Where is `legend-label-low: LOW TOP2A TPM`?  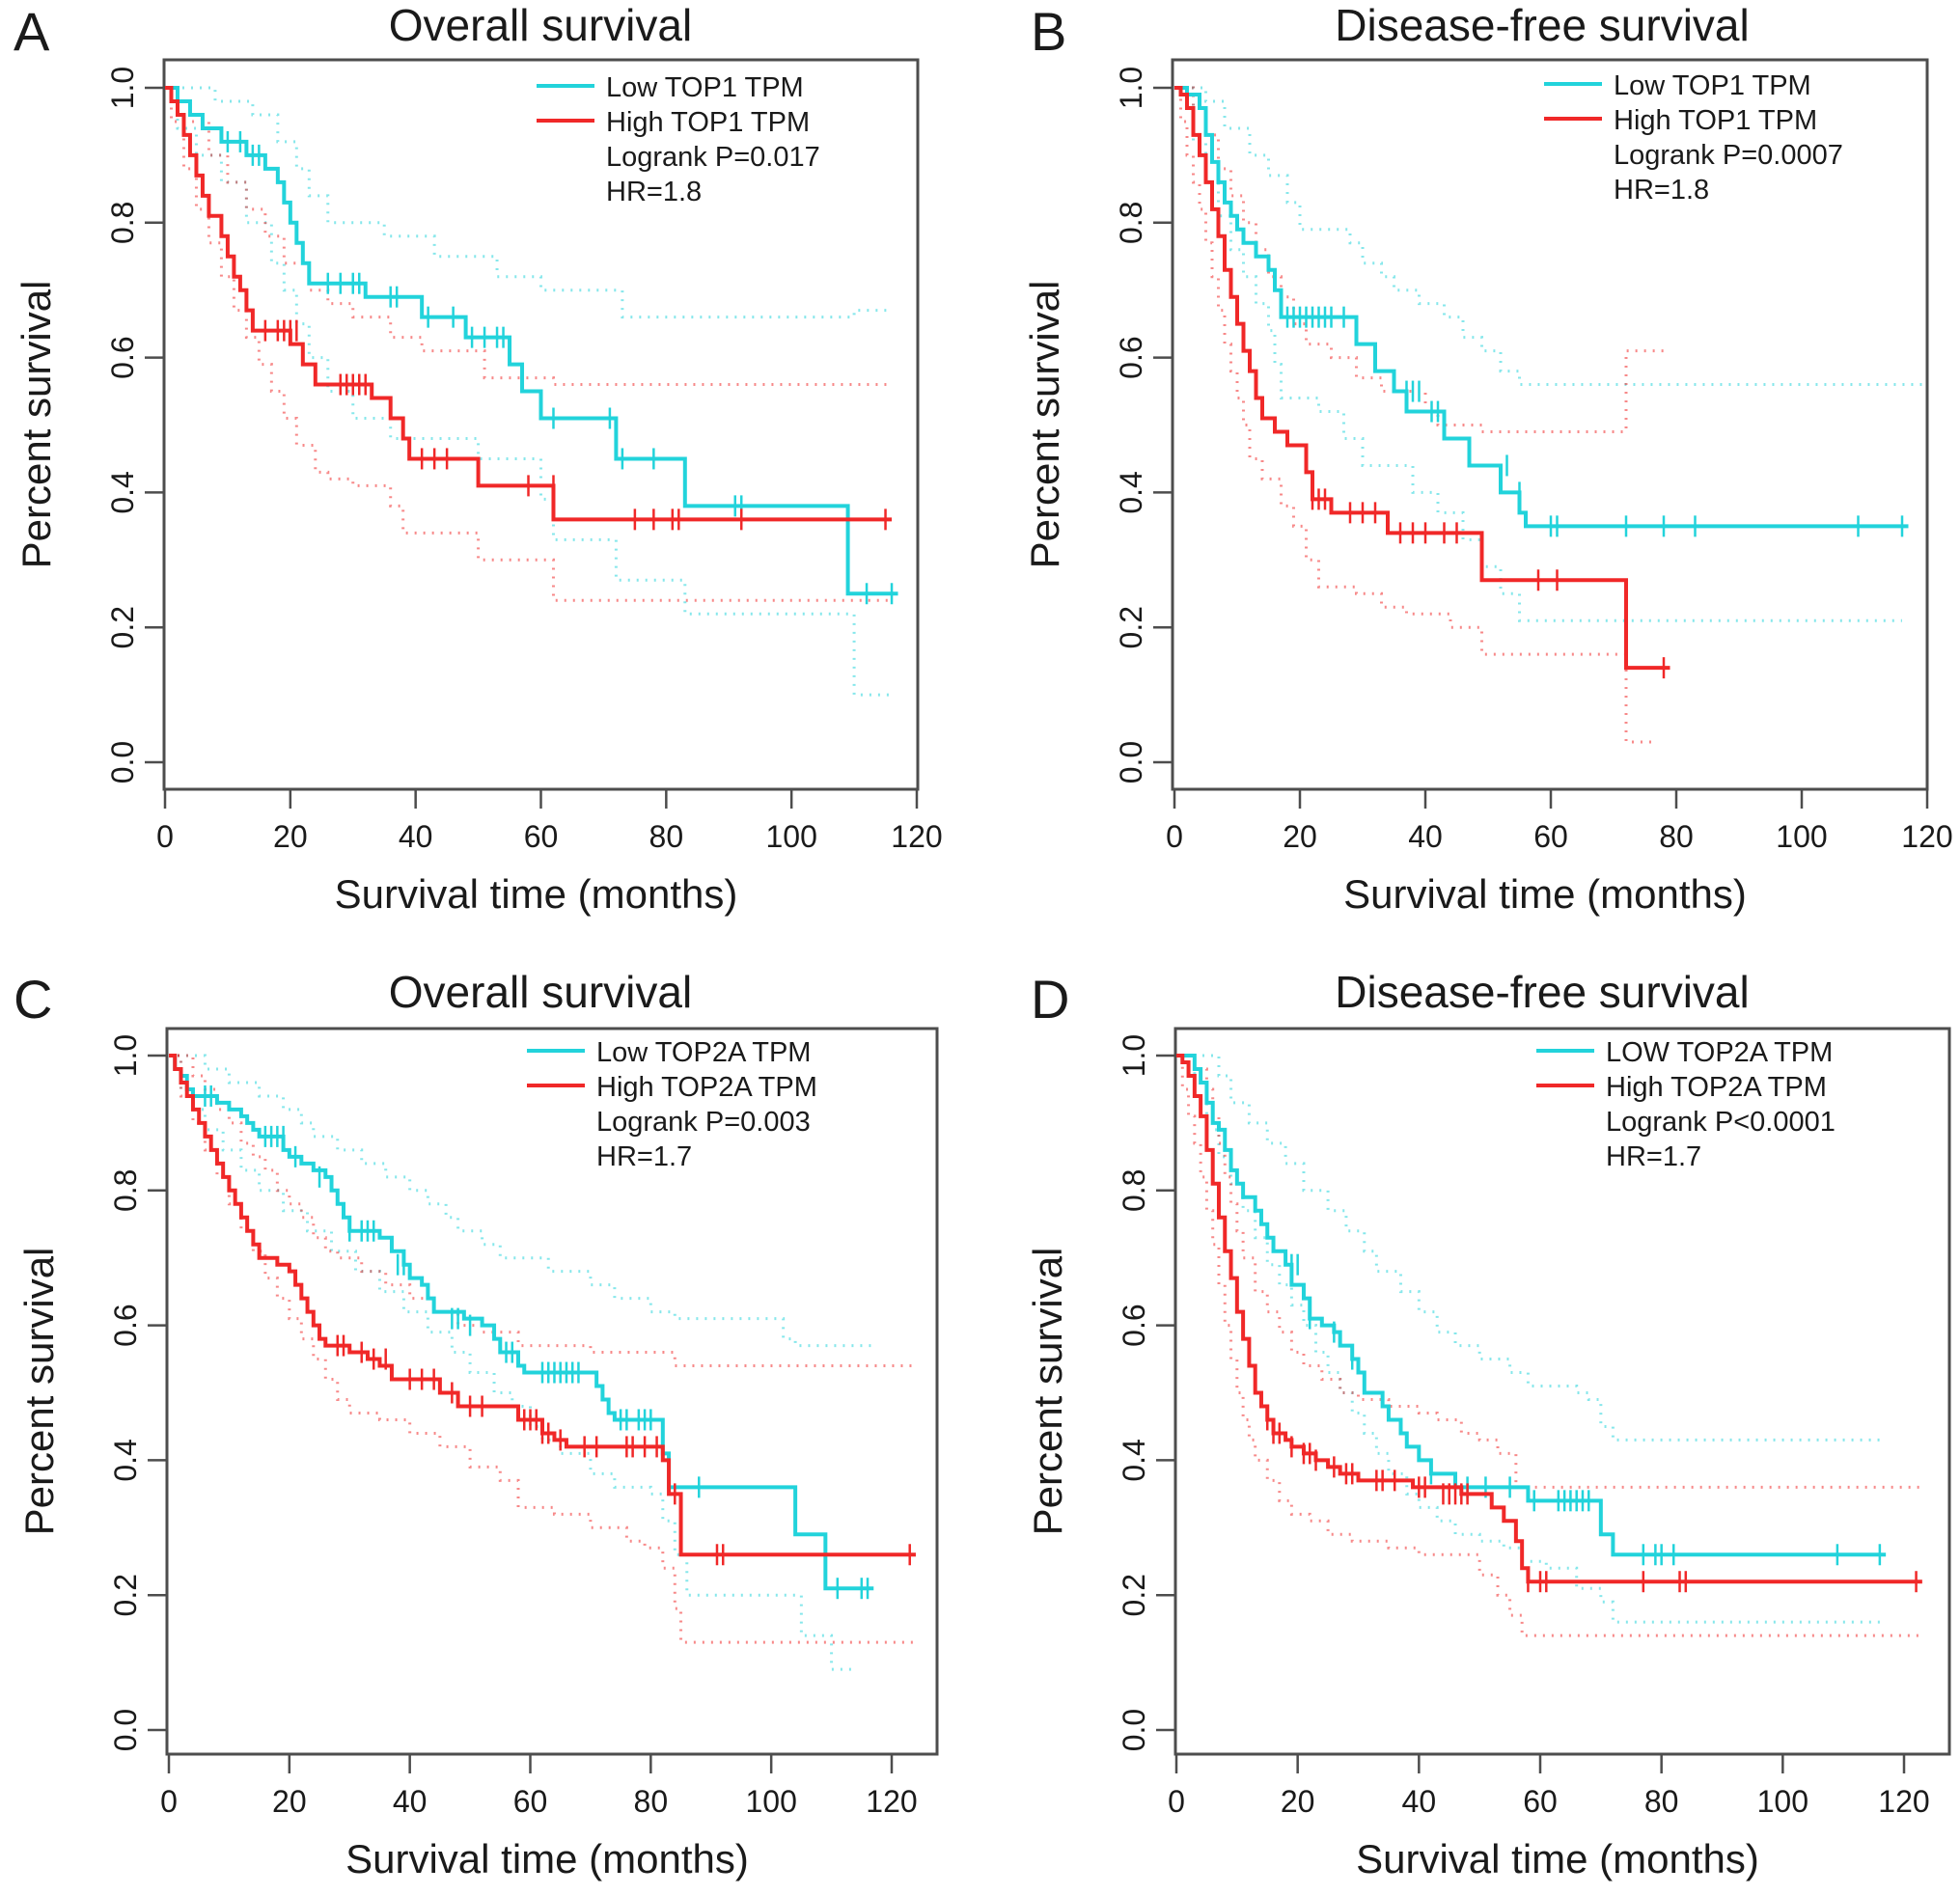
legend-label-low: LOW TOP2A TPM is located at coordinates (1719, 1053).